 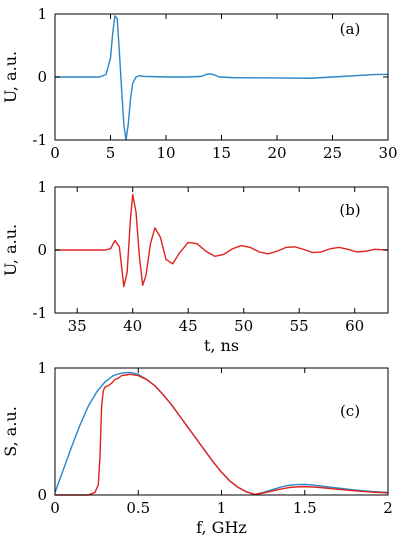 What do you see at coordinates (349, 210) in the screenshot?
I see `panel-label: (b)` at bounding box center [349, 210].